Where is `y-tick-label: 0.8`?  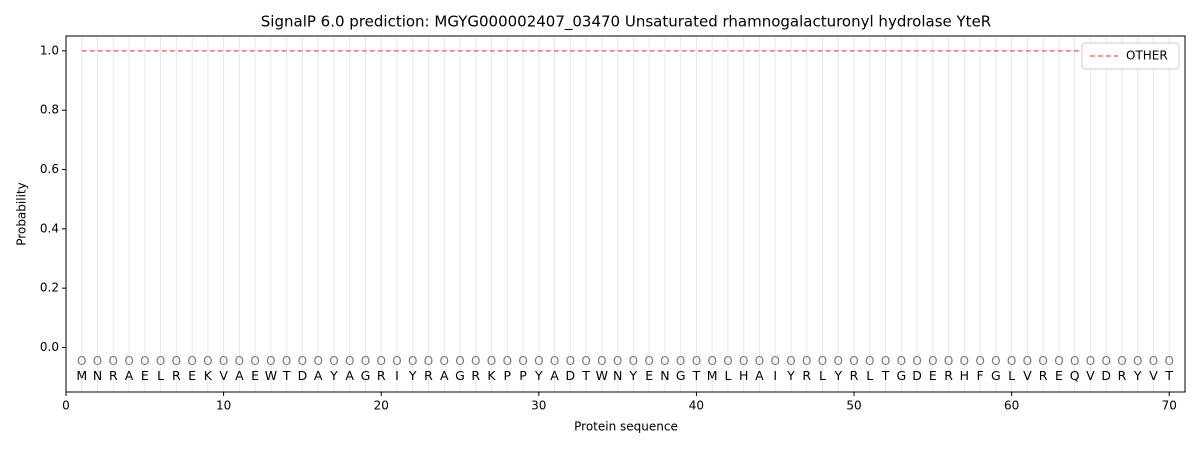
y-tick-label: 0.8 is located at coordinates (49, 110).